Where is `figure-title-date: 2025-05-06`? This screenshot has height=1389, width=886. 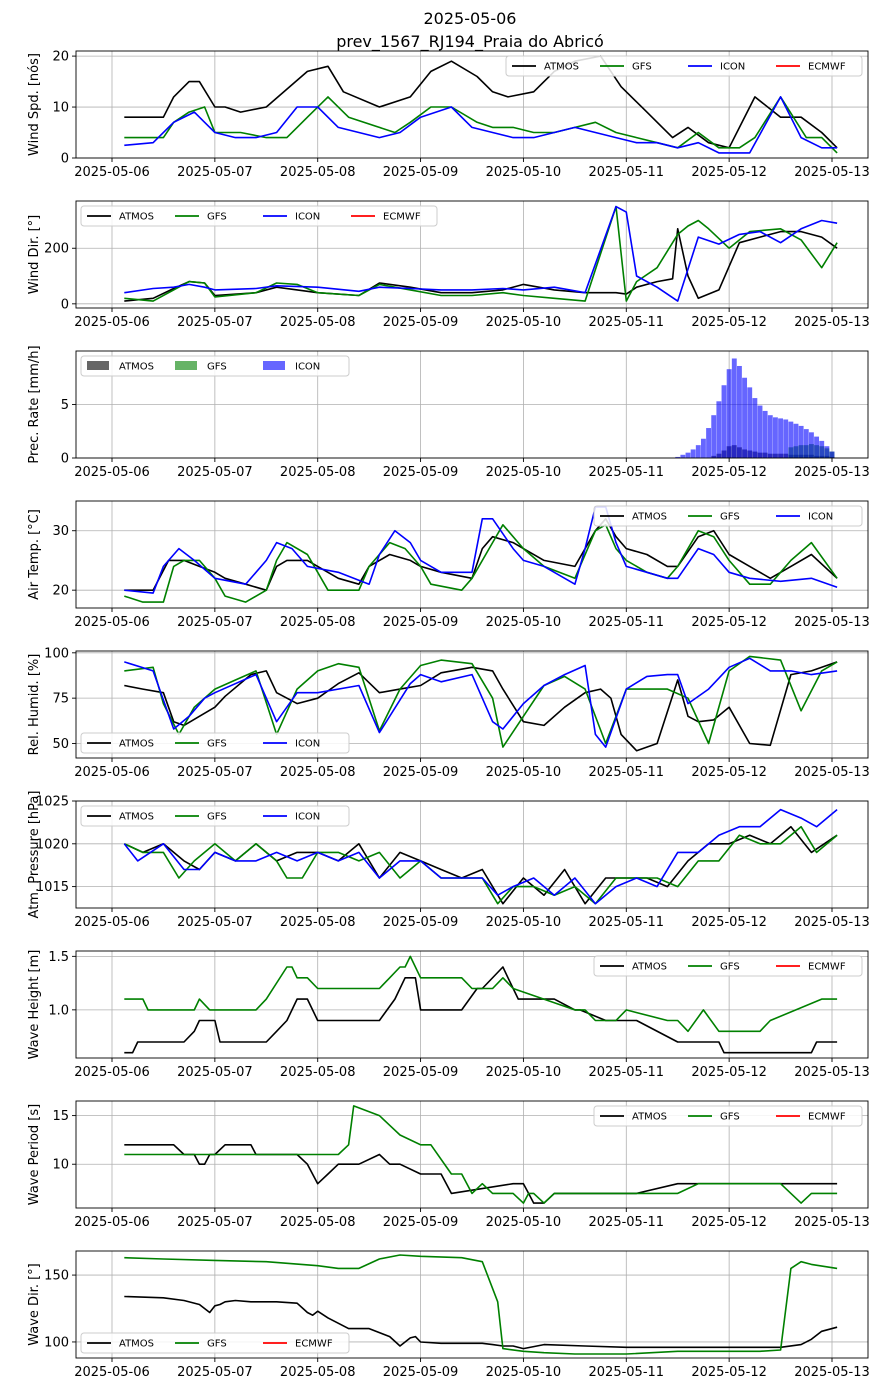
figure-title-date: 2025-05-06 is located at coordinates (470, 18).